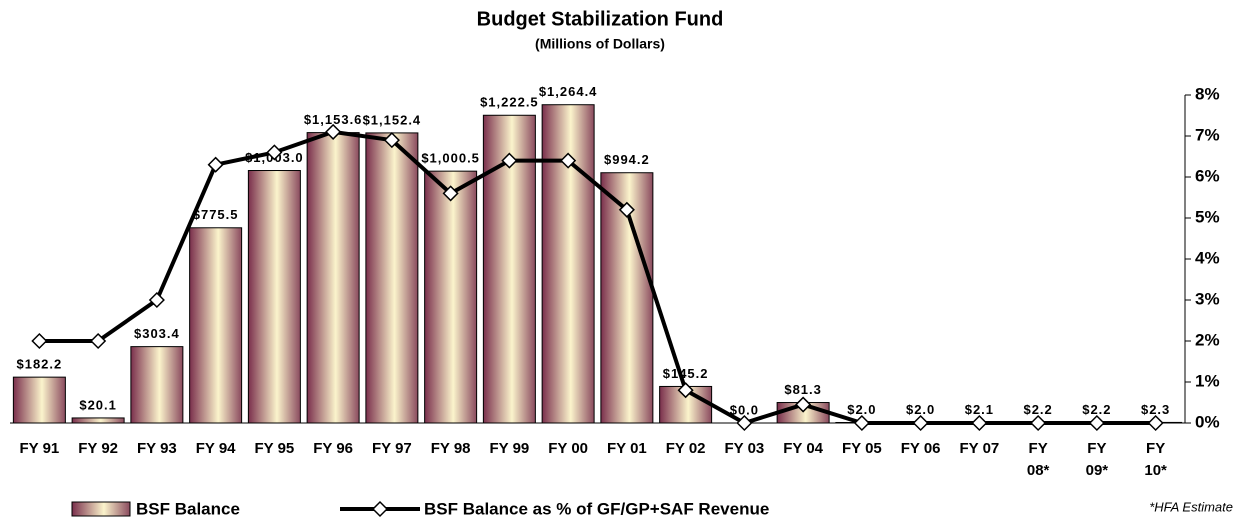 Image resolution: width=1247 pixels, height=518 pixels. What do you see at coordinates (509, 448) in the screenshot?
I see `x-tick-label: FY 99` at bounding box center [509, 448].